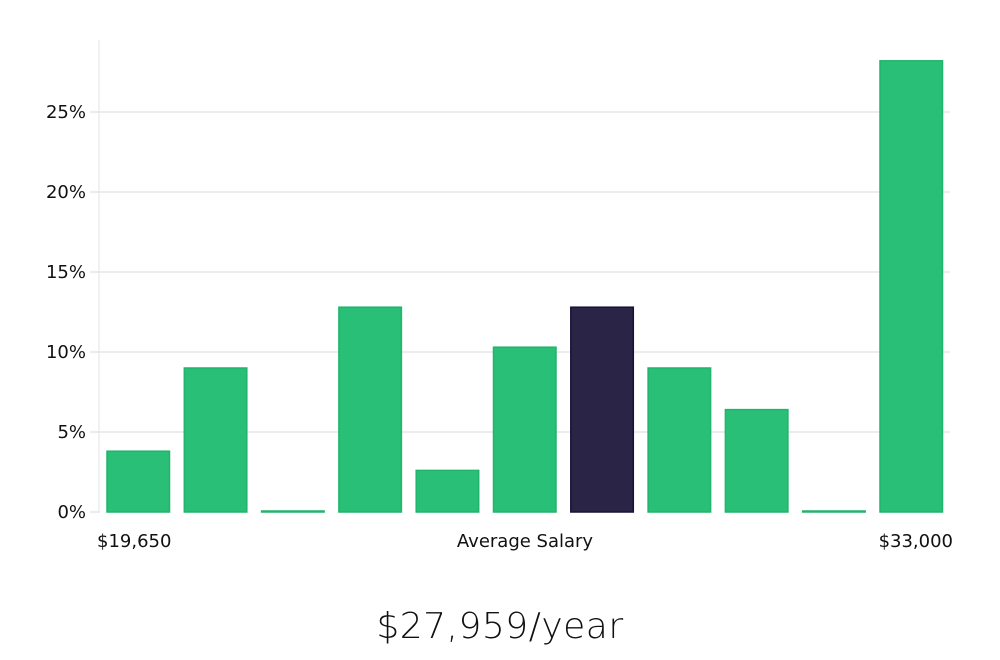 The image size is (1000, 660). What do you see at coordinates (66, 192) in the screenshot?
I see `y-tick-label: 20%` at bounding box center [66, 192].